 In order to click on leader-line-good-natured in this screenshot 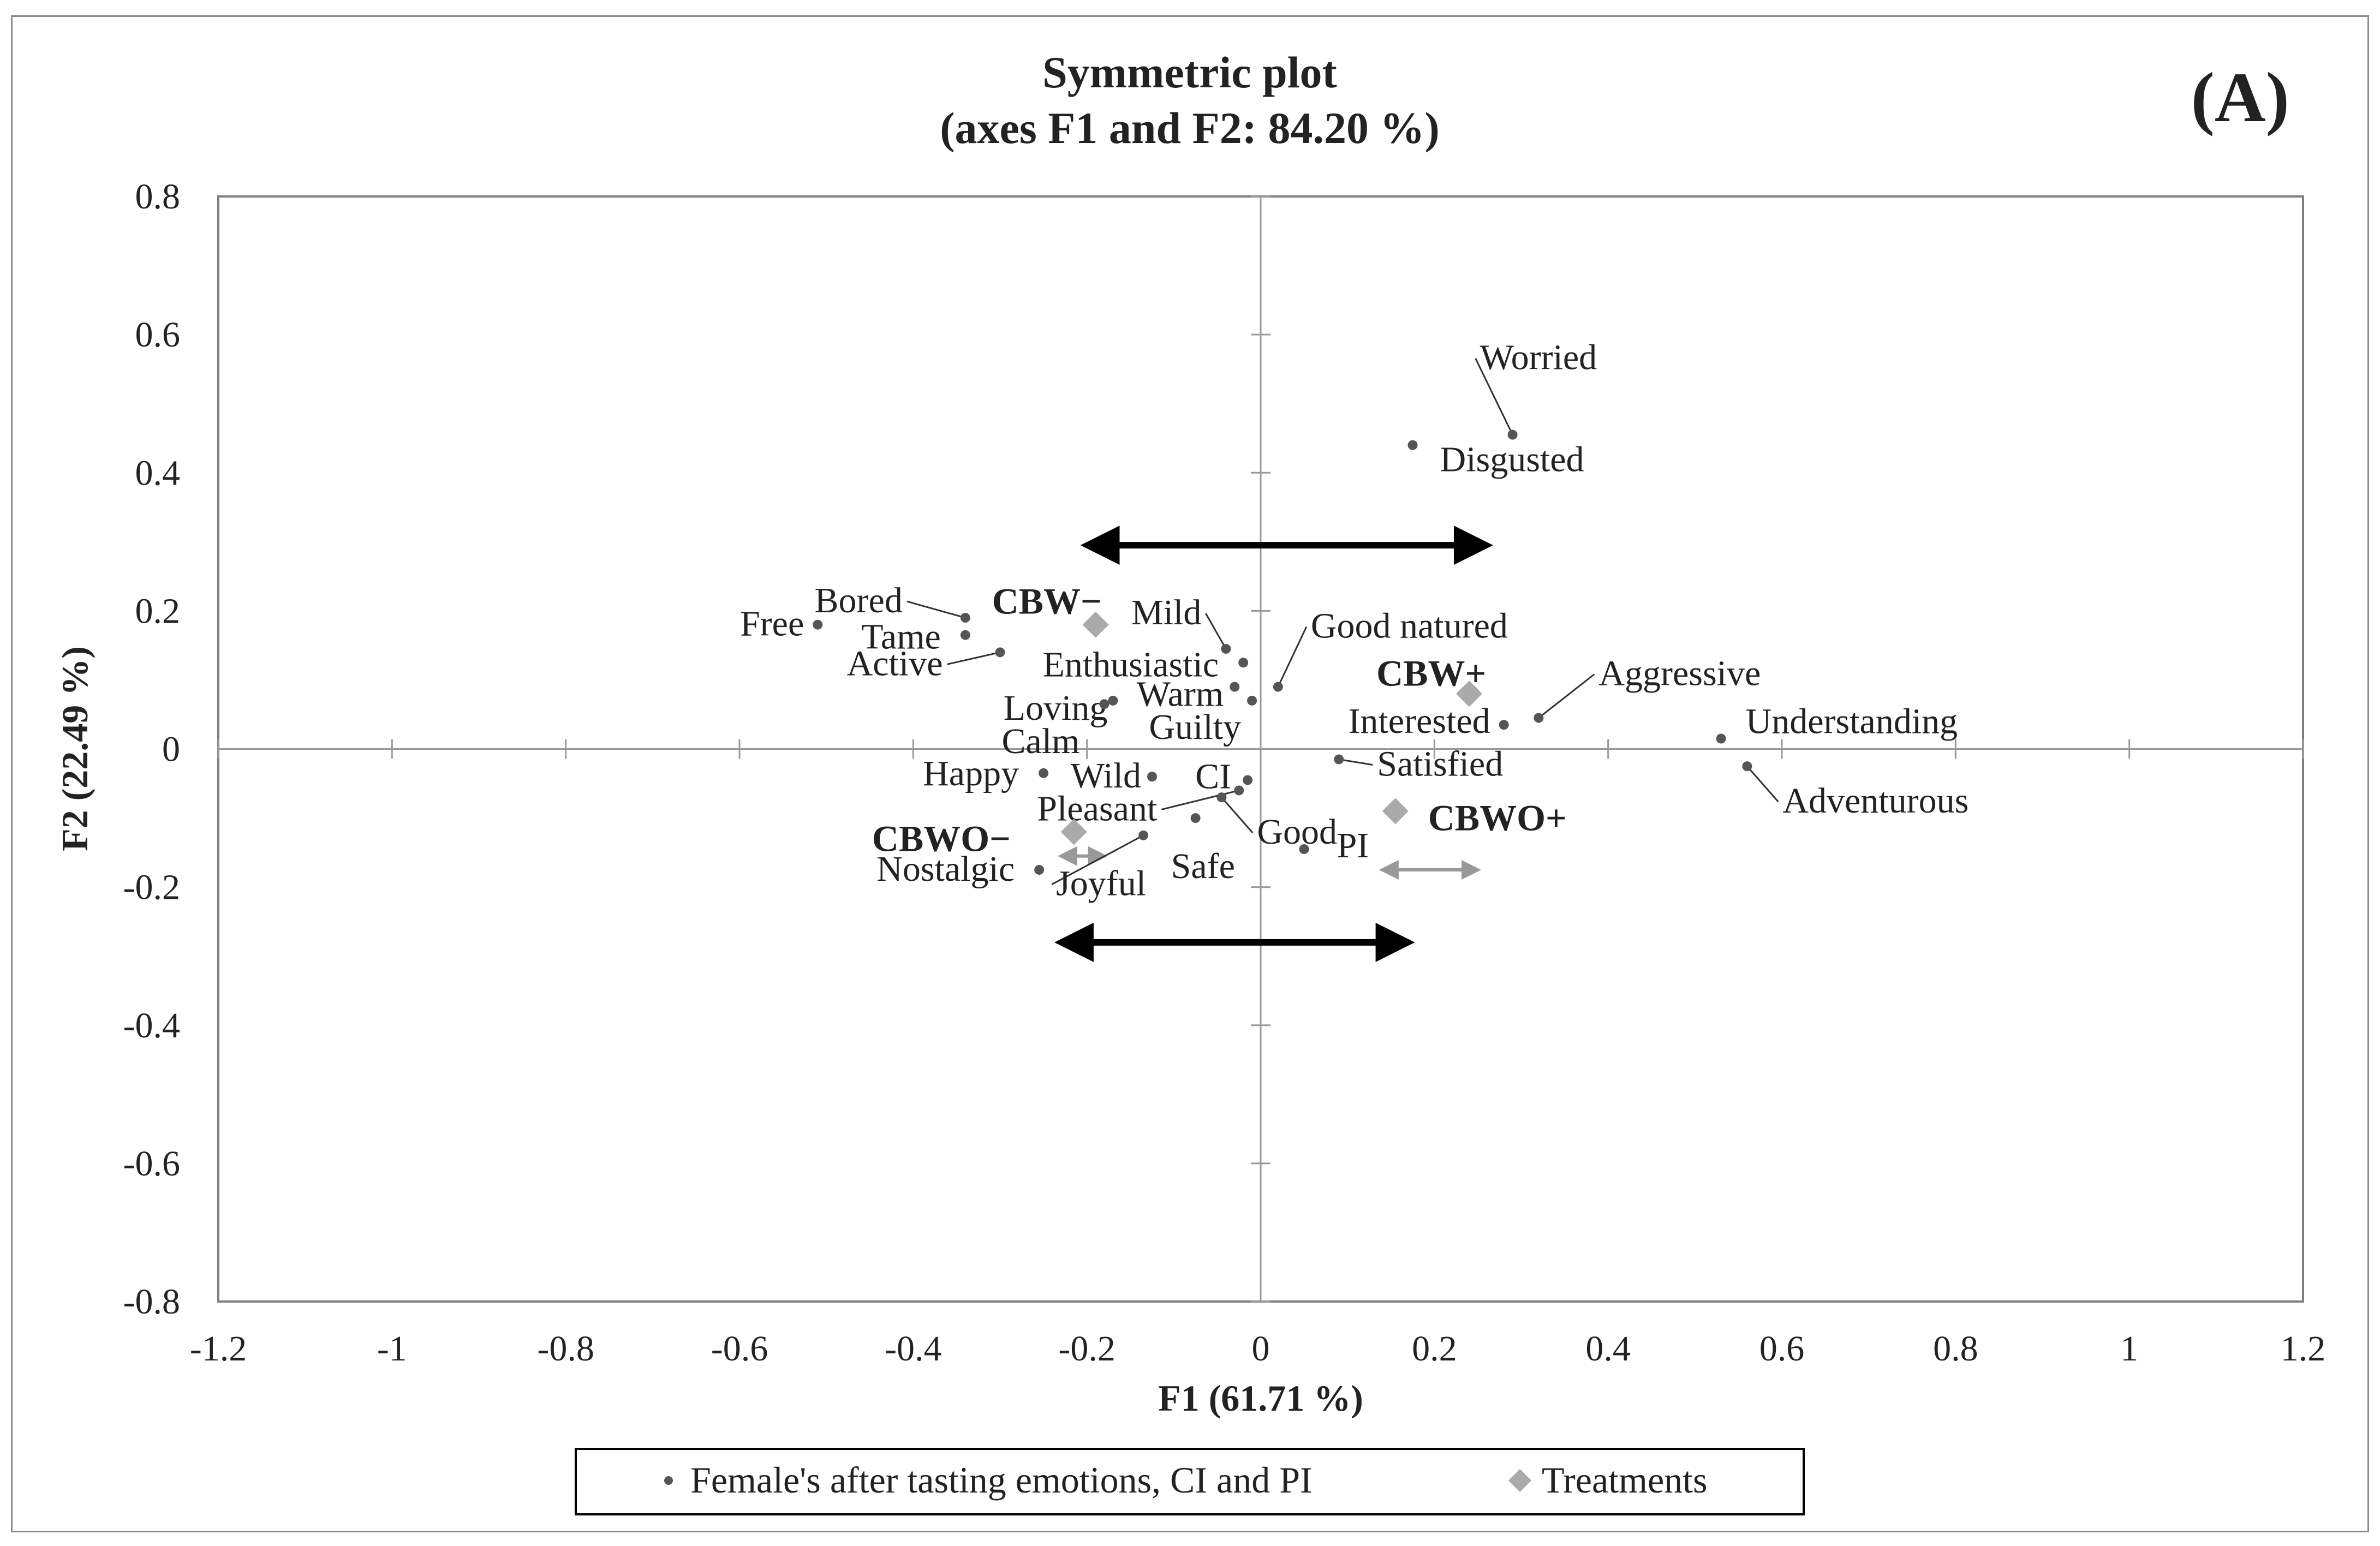, I will do `click(1293, 657)`.